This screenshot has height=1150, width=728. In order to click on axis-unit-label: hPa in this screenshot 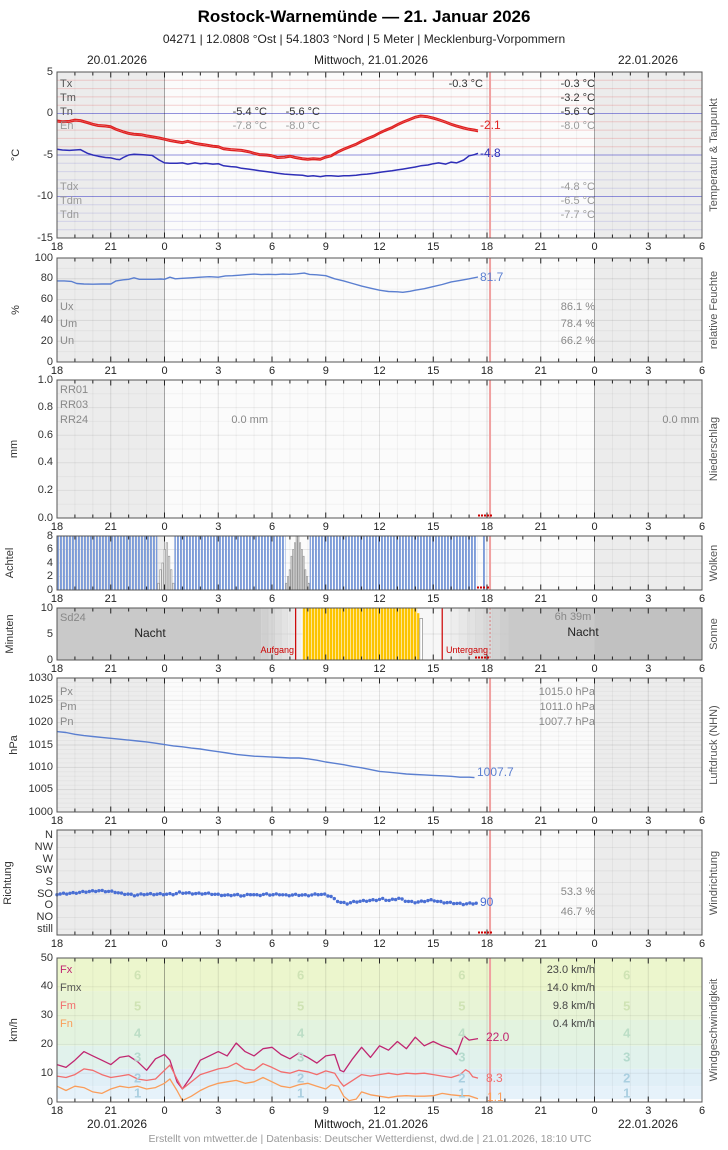, I will do `click(14, 745)`.